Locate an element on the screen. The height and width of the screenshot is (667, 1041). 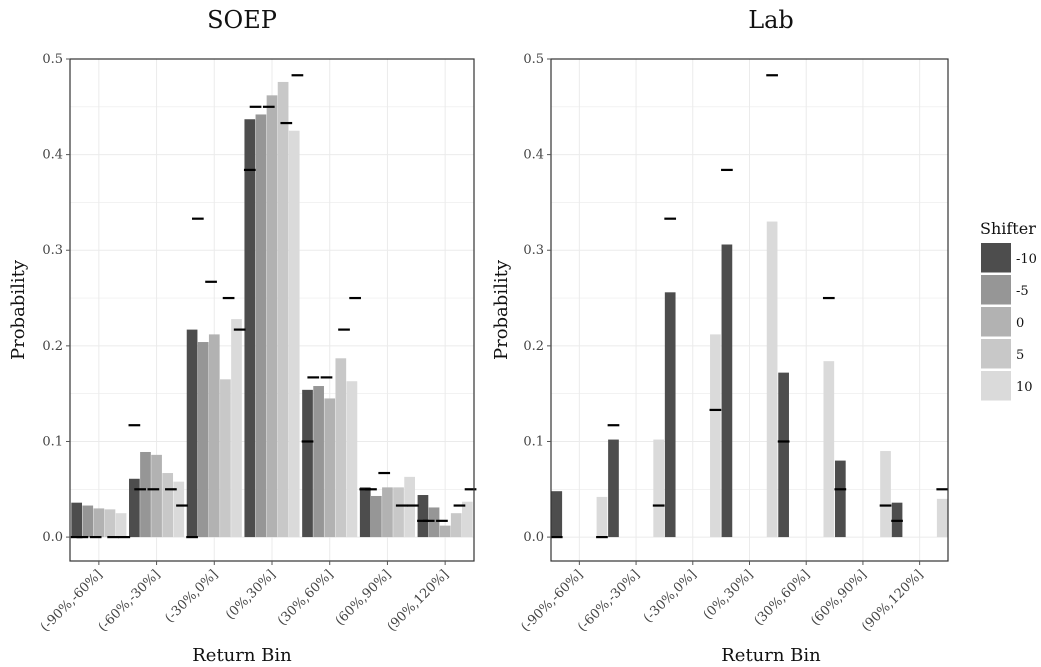
bar--5-1 is located at coordinates (145, 494).